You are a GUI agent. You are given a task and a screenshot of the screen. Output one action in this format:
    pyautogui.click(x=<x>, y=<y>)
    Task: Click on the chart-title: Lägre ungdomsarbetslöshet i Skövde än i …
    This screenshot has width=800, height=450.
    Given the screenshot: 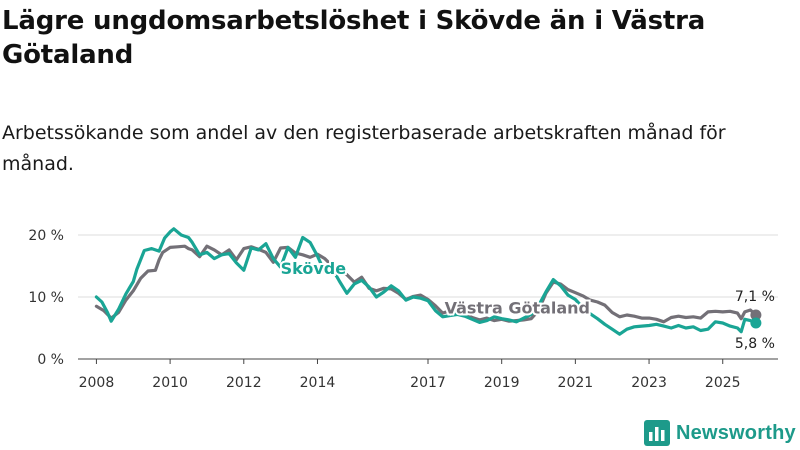 What is the action you would take?
    pyautogui.click(x=354, y=38)
    